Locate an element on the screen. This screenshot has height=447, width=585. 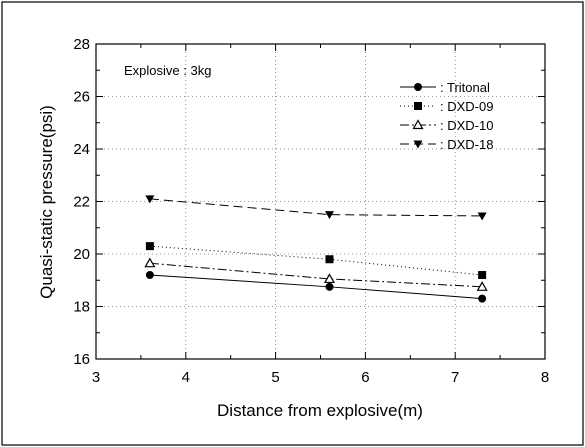
series-line is located at coordinates (316, 207).